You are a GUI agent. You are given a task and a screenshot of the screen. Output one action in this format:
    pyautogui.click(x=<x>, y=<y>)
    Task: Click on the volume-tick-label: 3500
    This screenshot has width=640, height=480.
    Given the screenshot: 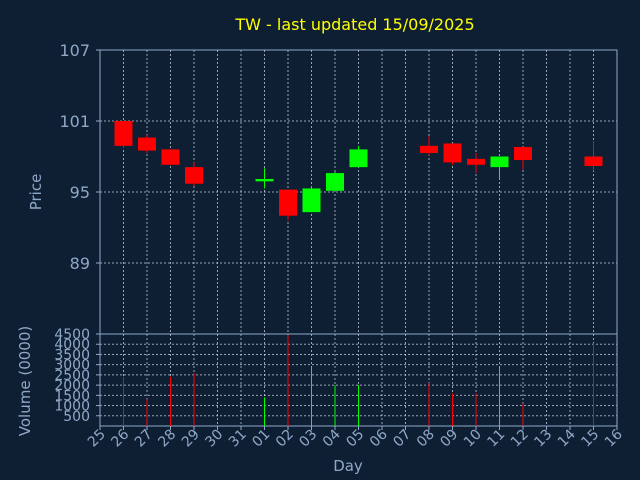 What is the action you would take?
    pyautogui.click(x=72, y=355)
    